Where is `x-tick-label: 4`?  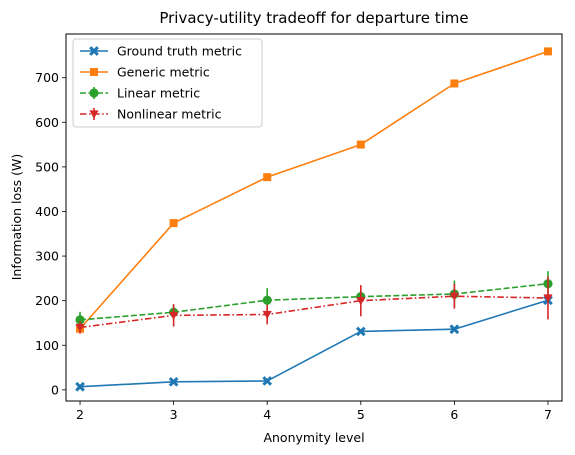 x-tick-label: 4 is located at coordinates (267, 414).